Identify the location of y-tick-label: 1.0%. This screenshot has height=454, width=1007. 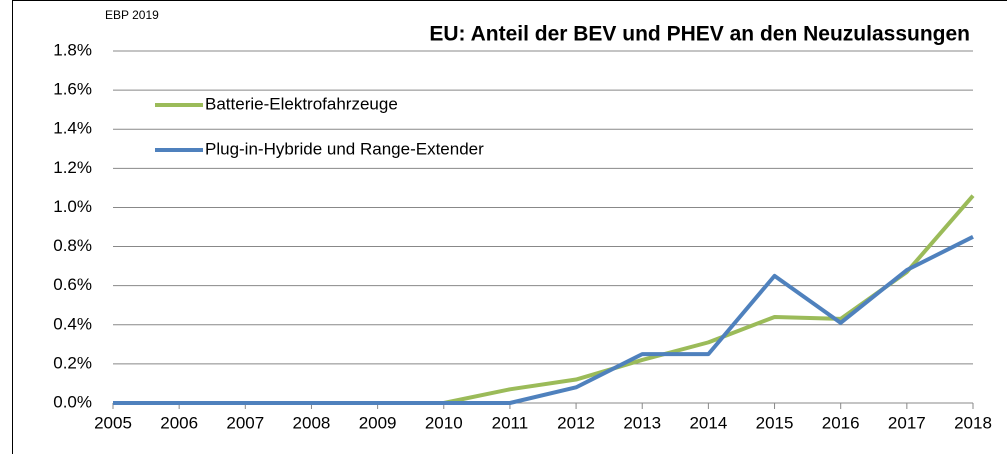
(72, 206).